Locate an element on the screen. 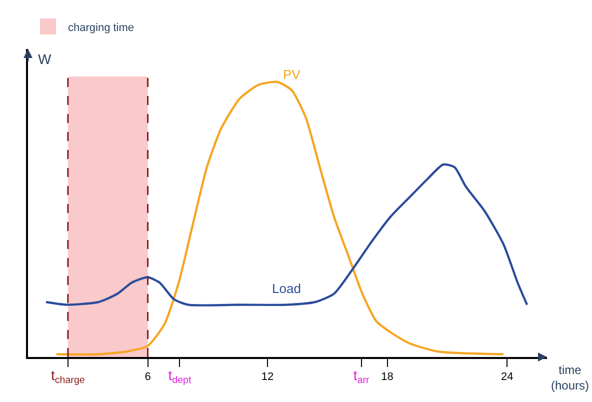  x-tick-label: 24 is located at coordinates (507, 376).